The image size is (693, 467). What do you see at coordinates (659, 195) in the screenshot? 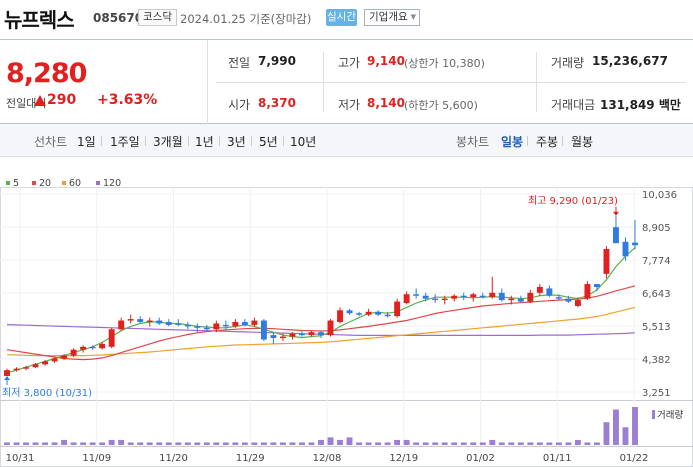
I see `y-tick-label: 10,036` at bounding box center [659, 195].